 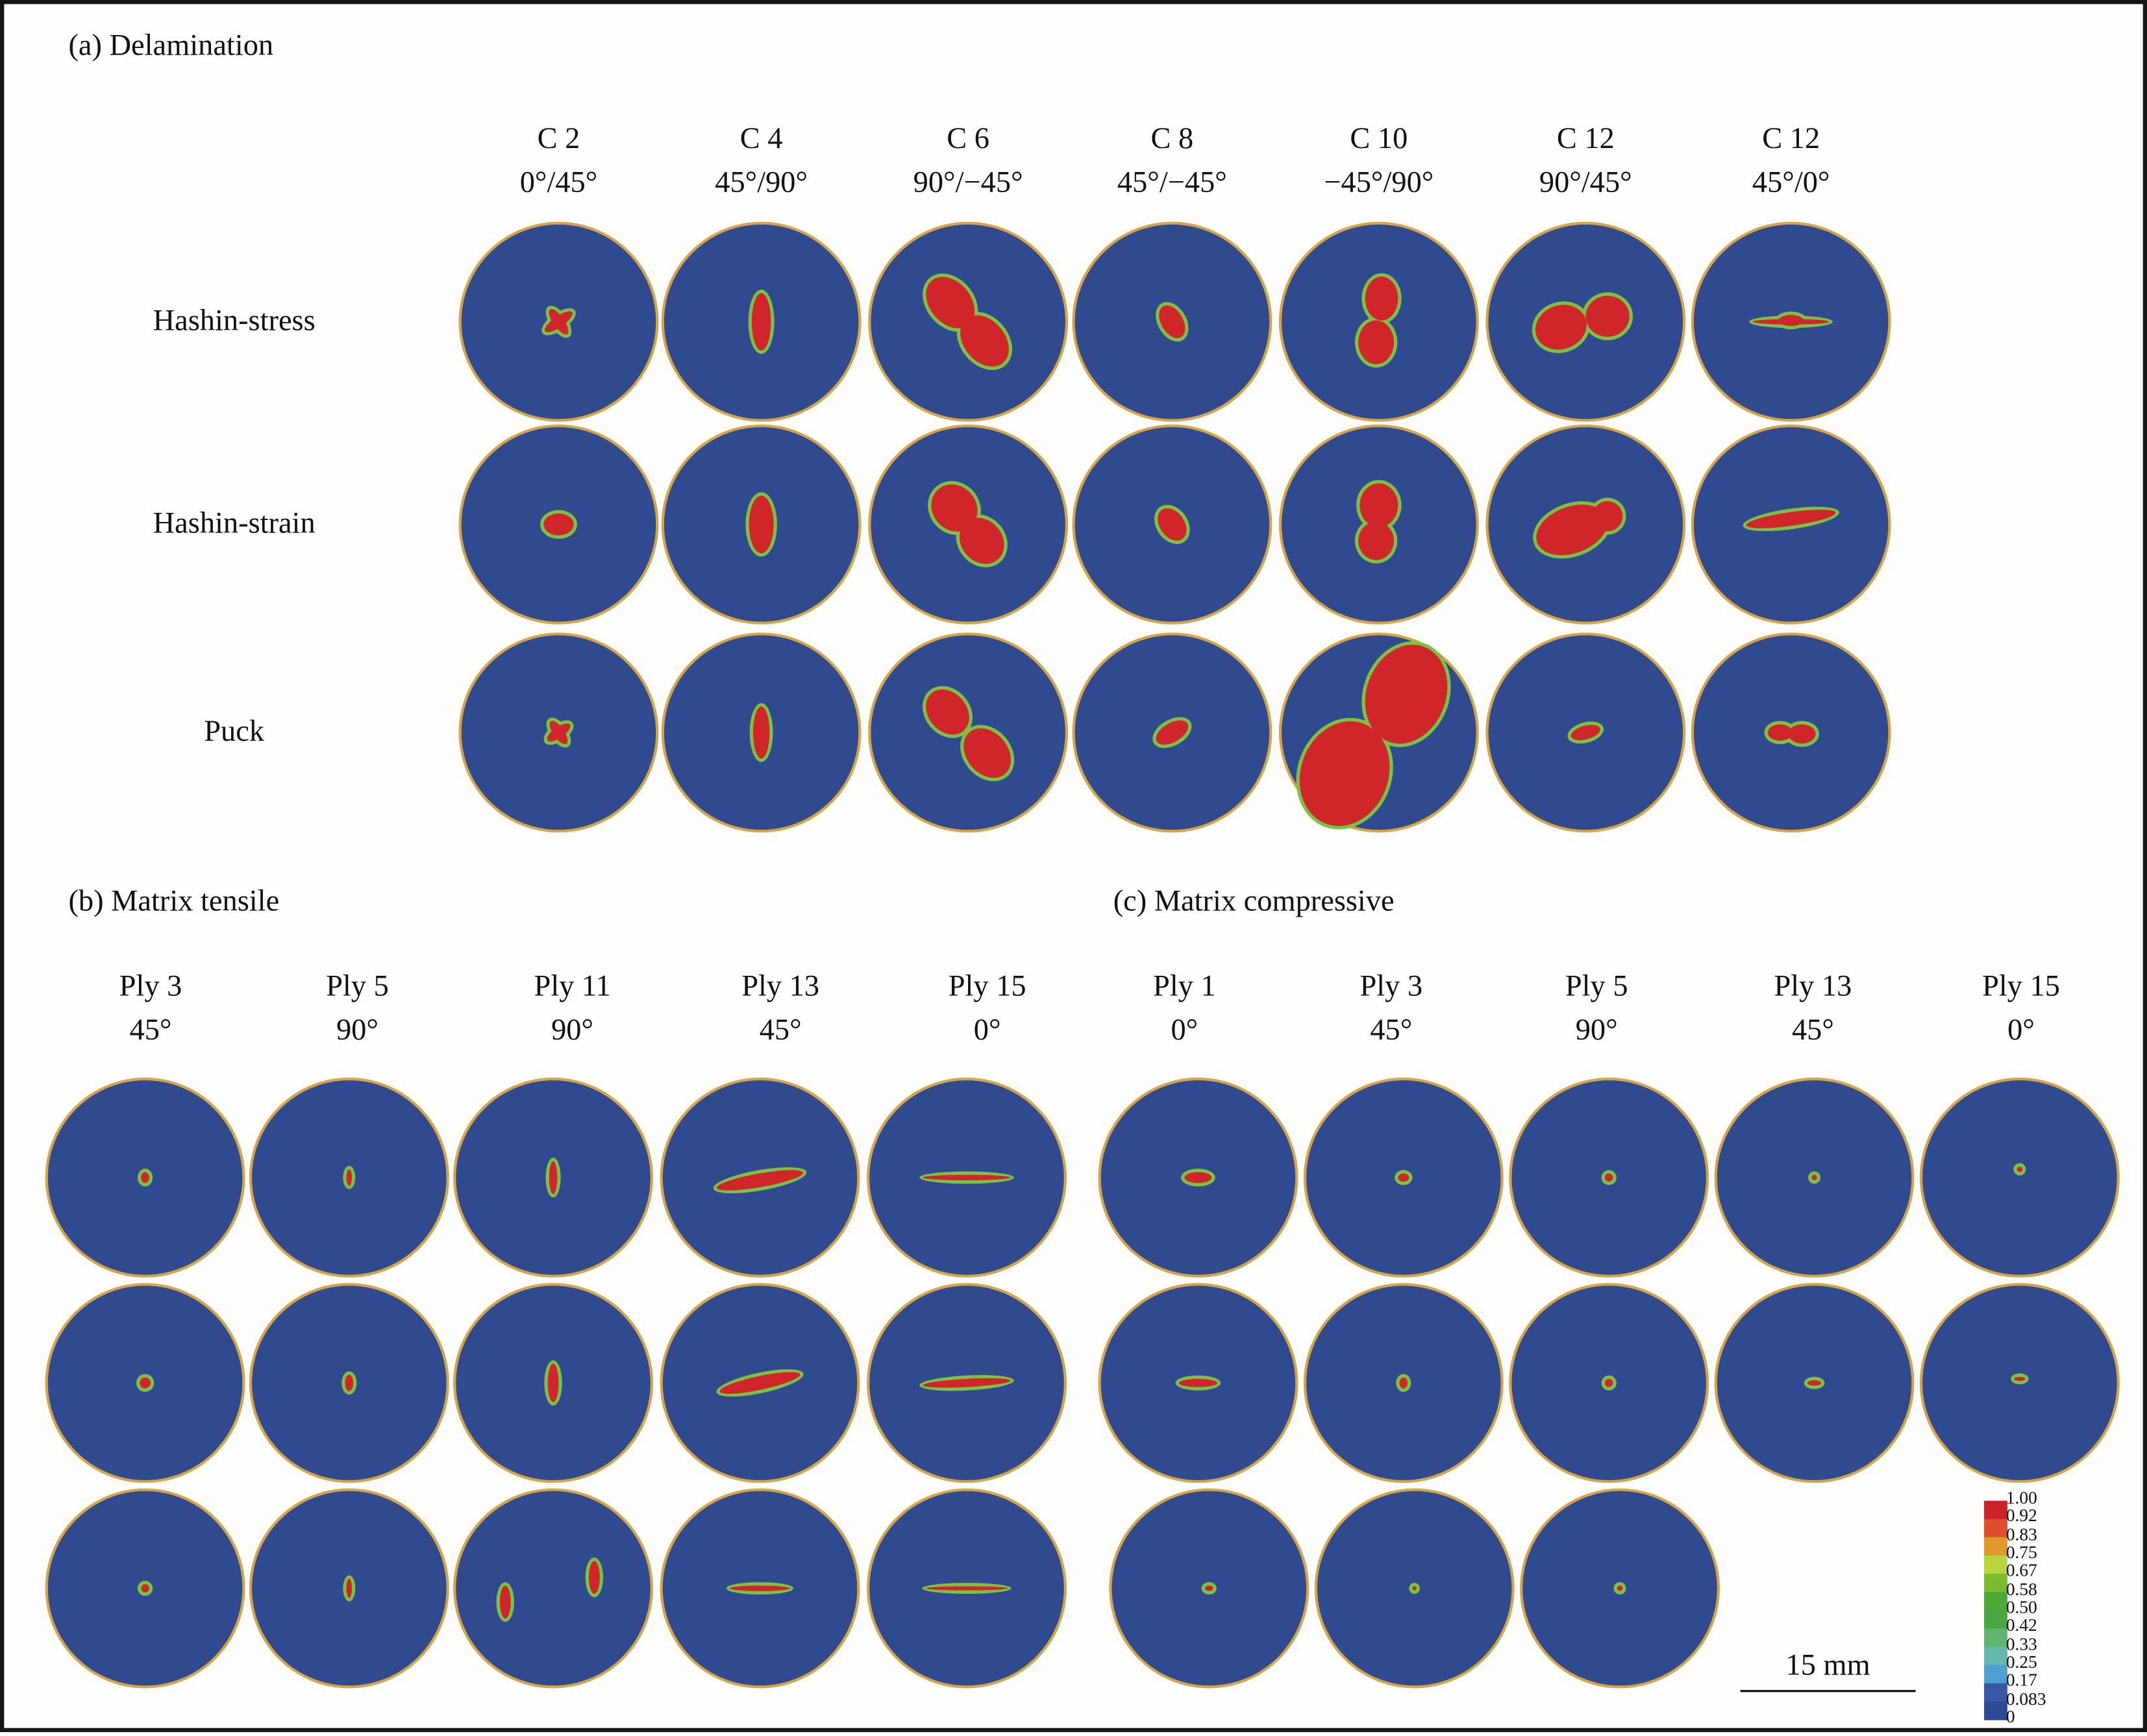 What do you see at coordinates (1184, 985) in the screenshot?
I see `ply-header: Ply 1` at bounding box center [1184, 985].